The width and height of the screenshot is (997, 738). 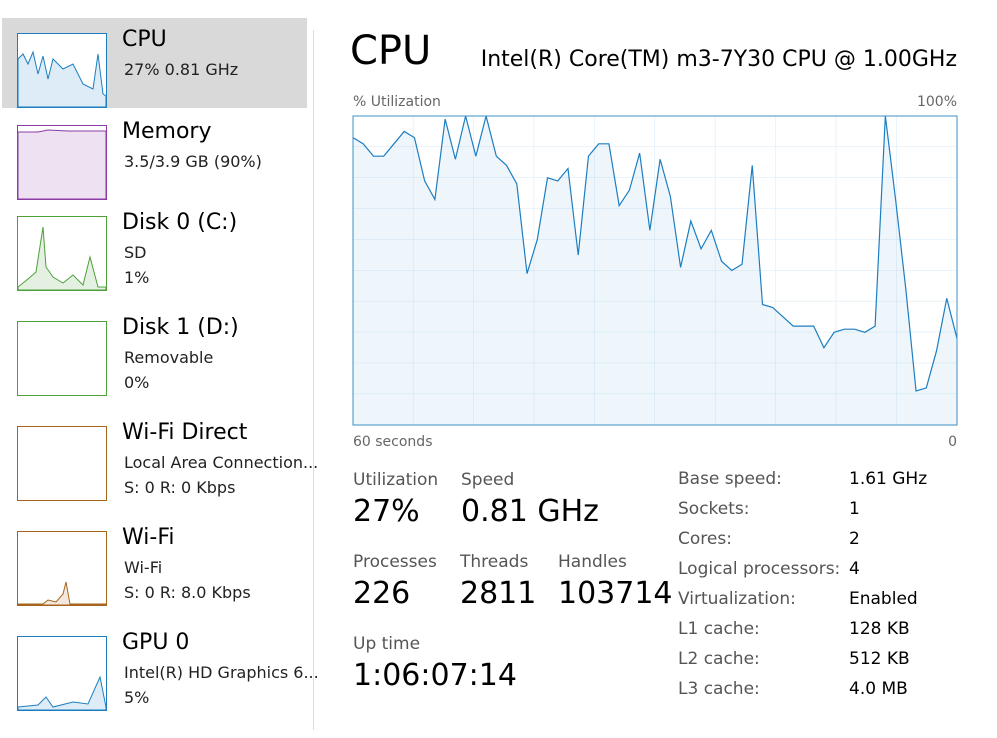 I want to click on detail-label: Virtualization:, so click(x=737, y=599).